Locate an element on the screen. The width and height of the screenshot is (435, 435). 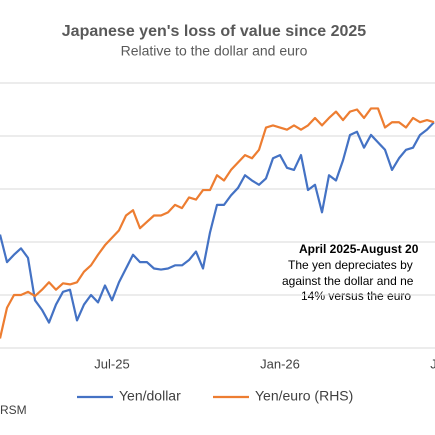
chart-subtitle: Relative to the dollar and euro is located at coordinates (214, 51).